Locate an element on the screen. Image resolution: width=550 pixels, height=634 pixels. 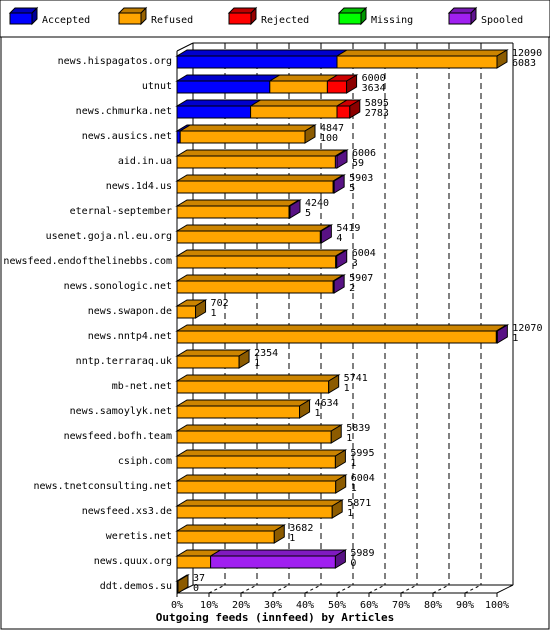
value-label-second: 3 is located at coordinates (355, 263).